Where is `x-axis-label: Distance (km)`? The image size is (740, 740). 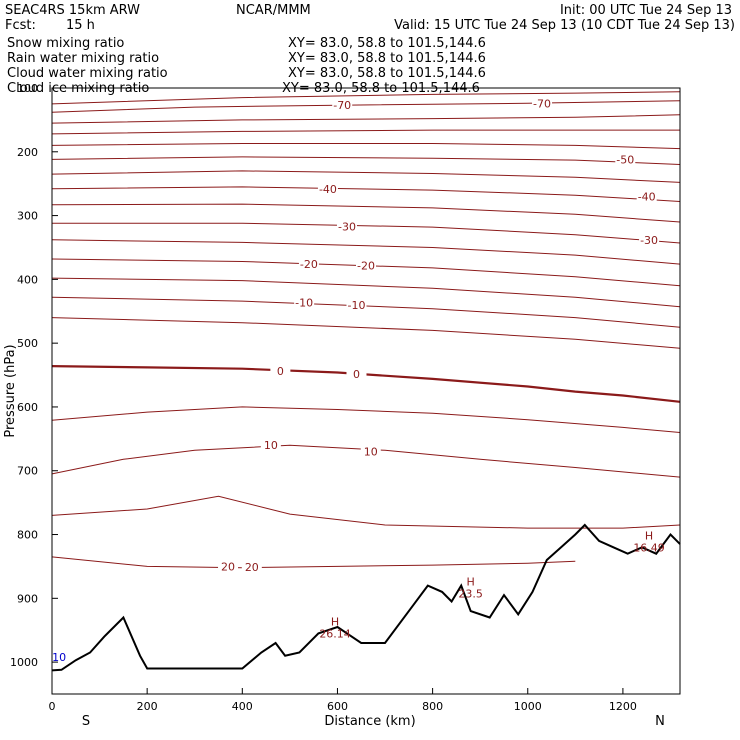
x-axis-label: Distance (km) is located at coordinates (369, 721).